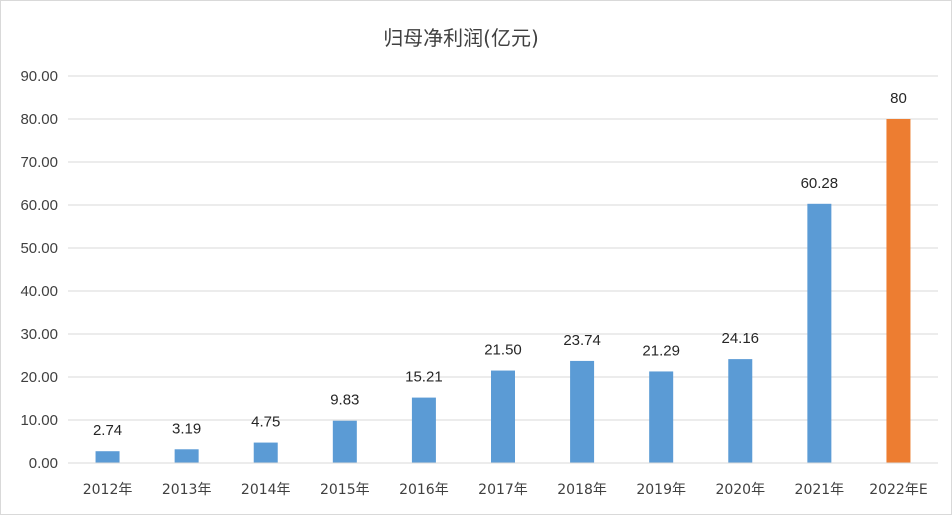 The height and width of the screenshot is (515, 952). Describe the element at coordinates (898, 490) in the screenshot. I see `x-tick-label: 2022年E` at that location.